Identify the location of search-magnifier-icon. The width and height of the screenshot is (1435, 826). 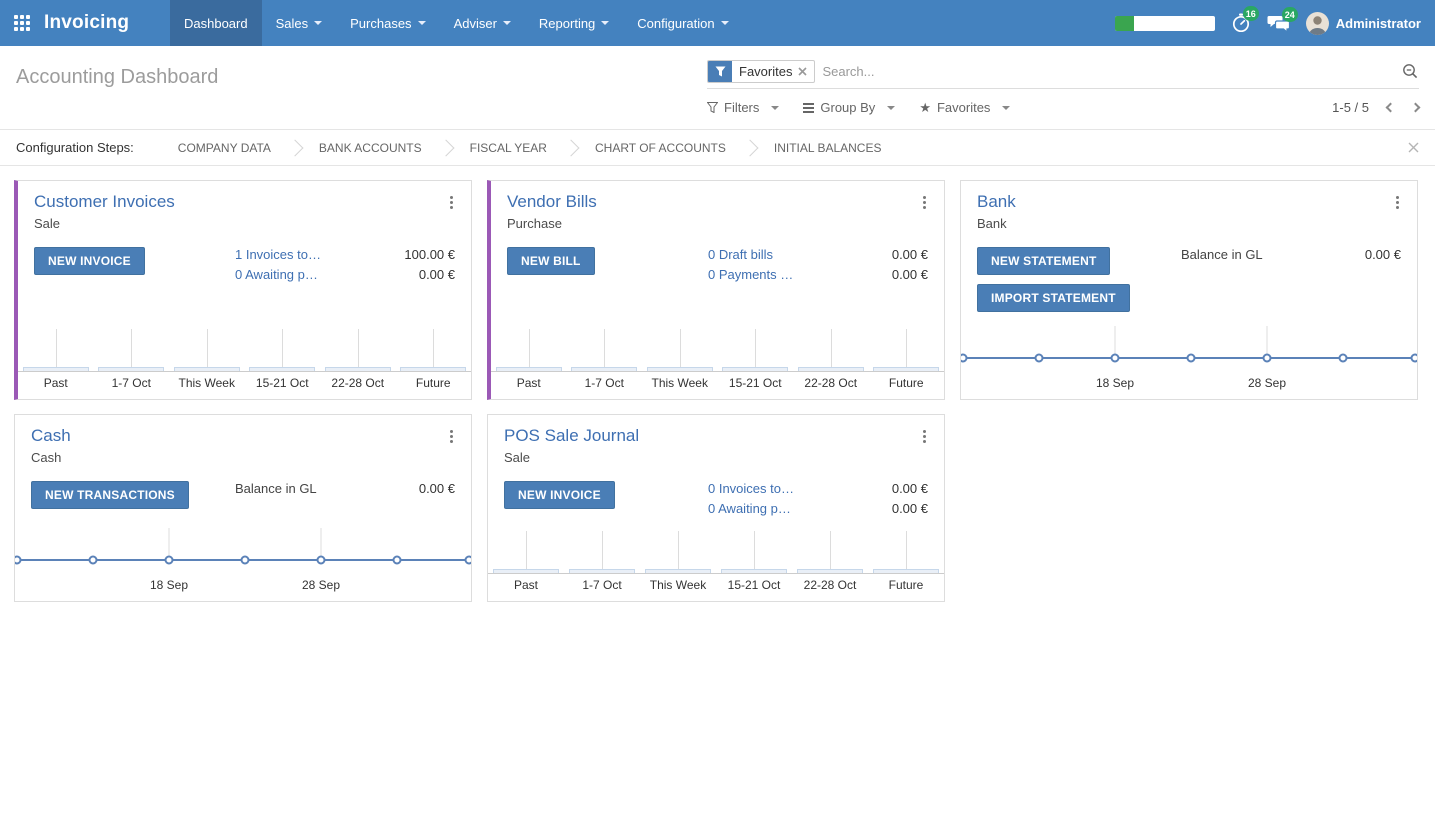
(1410, 71).